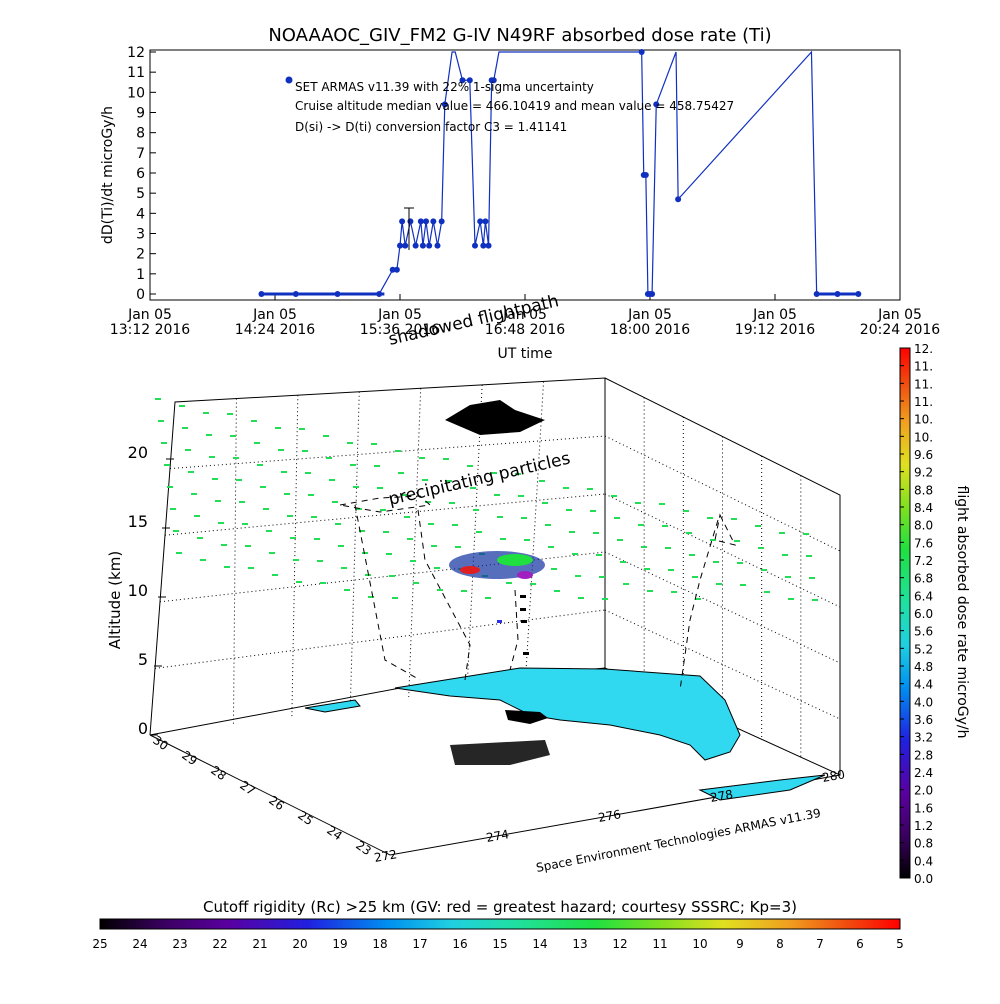 The width and height of the screenshot is (1000, 1004). What do you see at coordinates (923, 561) in the screenshot?
I see `dose-colorbar-tick-label: 7.2` at bounding box center [923, 561].